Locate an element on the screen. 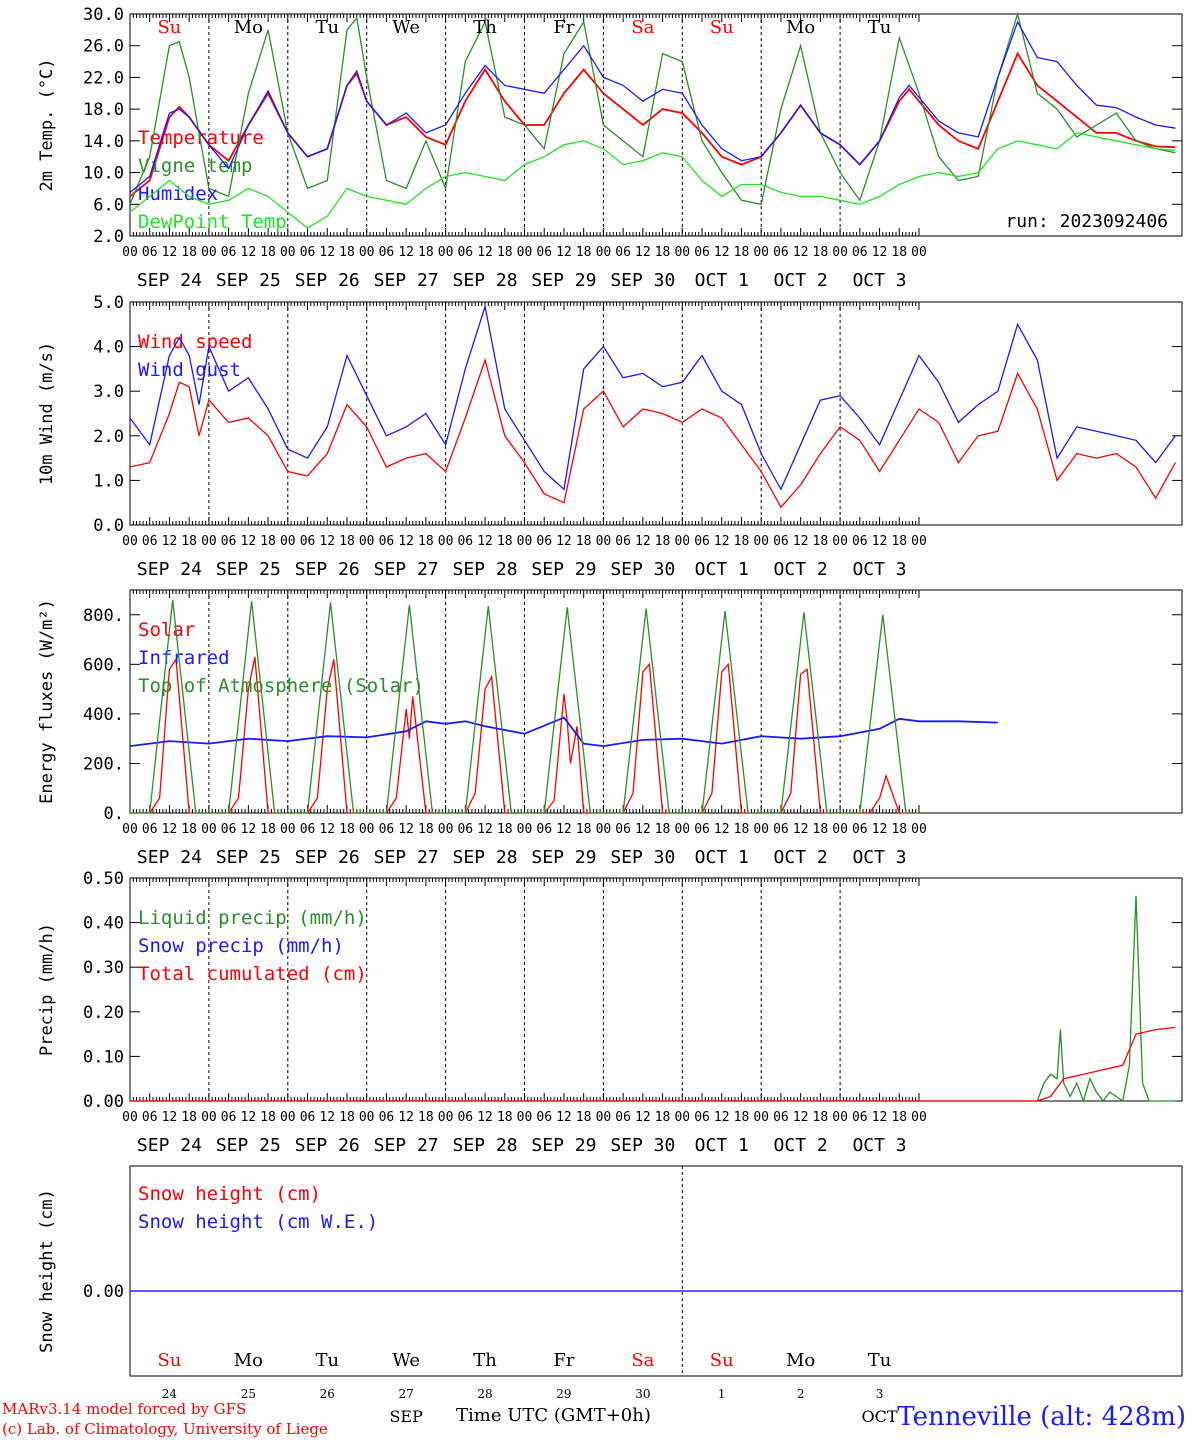 The image size is (1194, 1440). y-tick-label: 2.0 is located at coordinates (108, 437).